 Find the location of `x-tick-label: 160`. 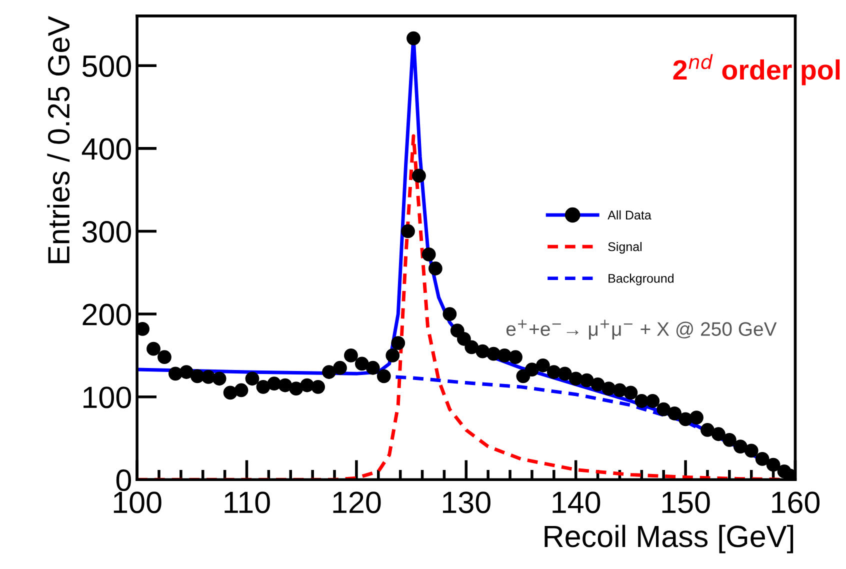

x-tick-label: 160 is located at coordinates (796, 503).